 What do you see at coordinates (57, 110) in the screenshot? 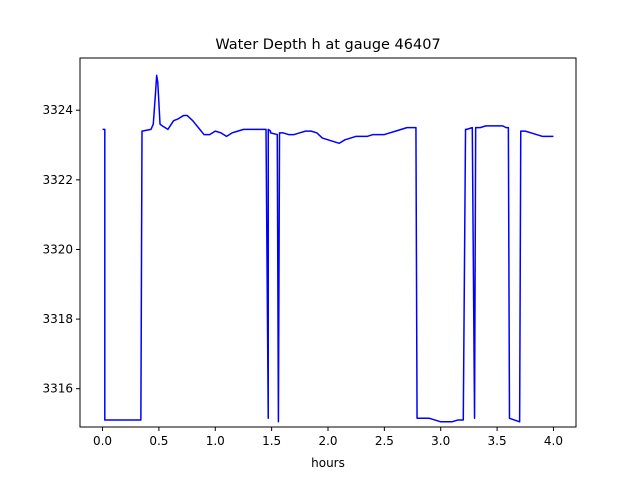
I see `y-tick-label: 3324` at bounding box center [57, 110].